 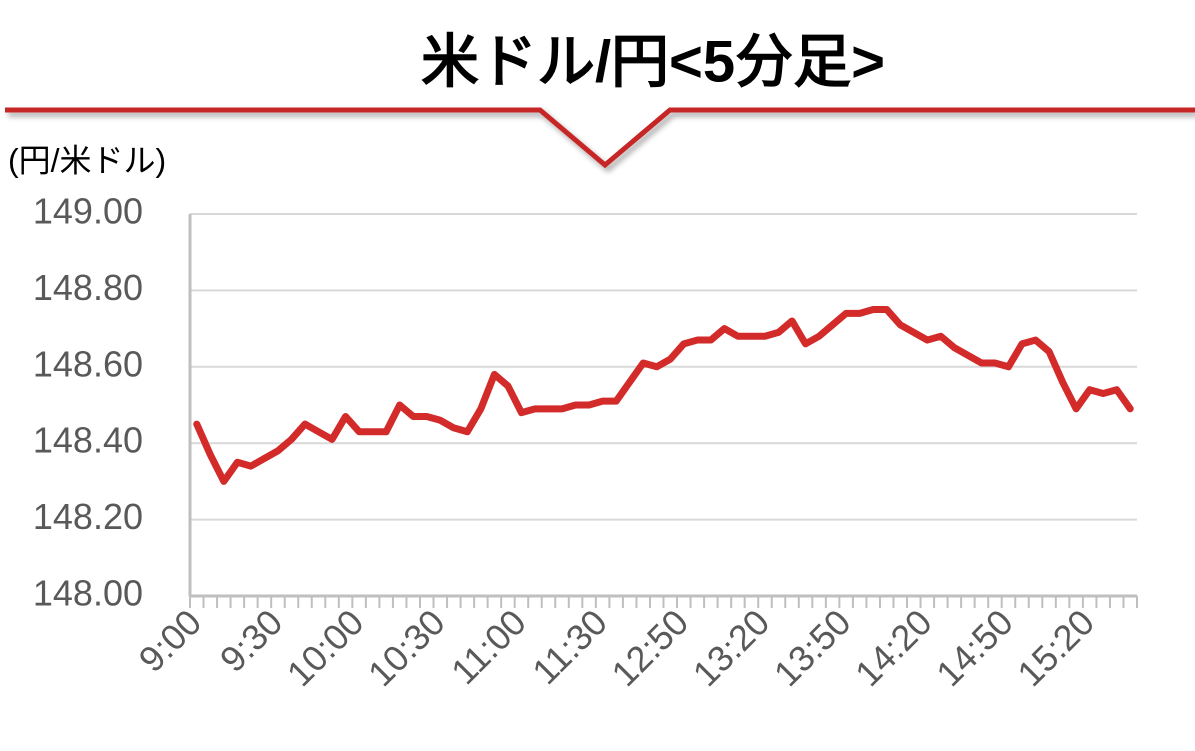 I want to click on x-tick-label: 14:20, so click(x=893, y=647).